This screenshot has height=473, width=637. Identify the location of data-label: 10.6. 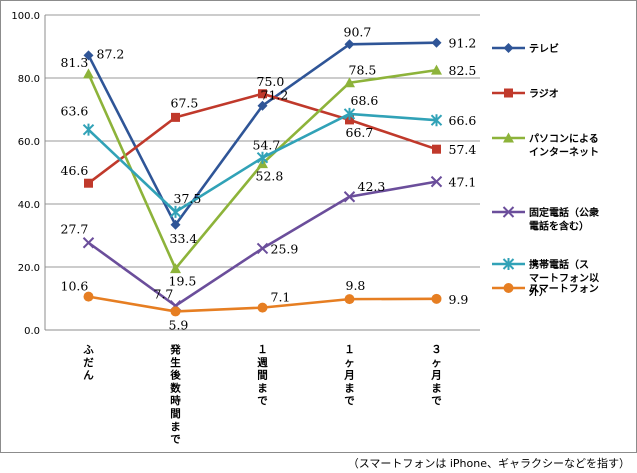
(75, 286).